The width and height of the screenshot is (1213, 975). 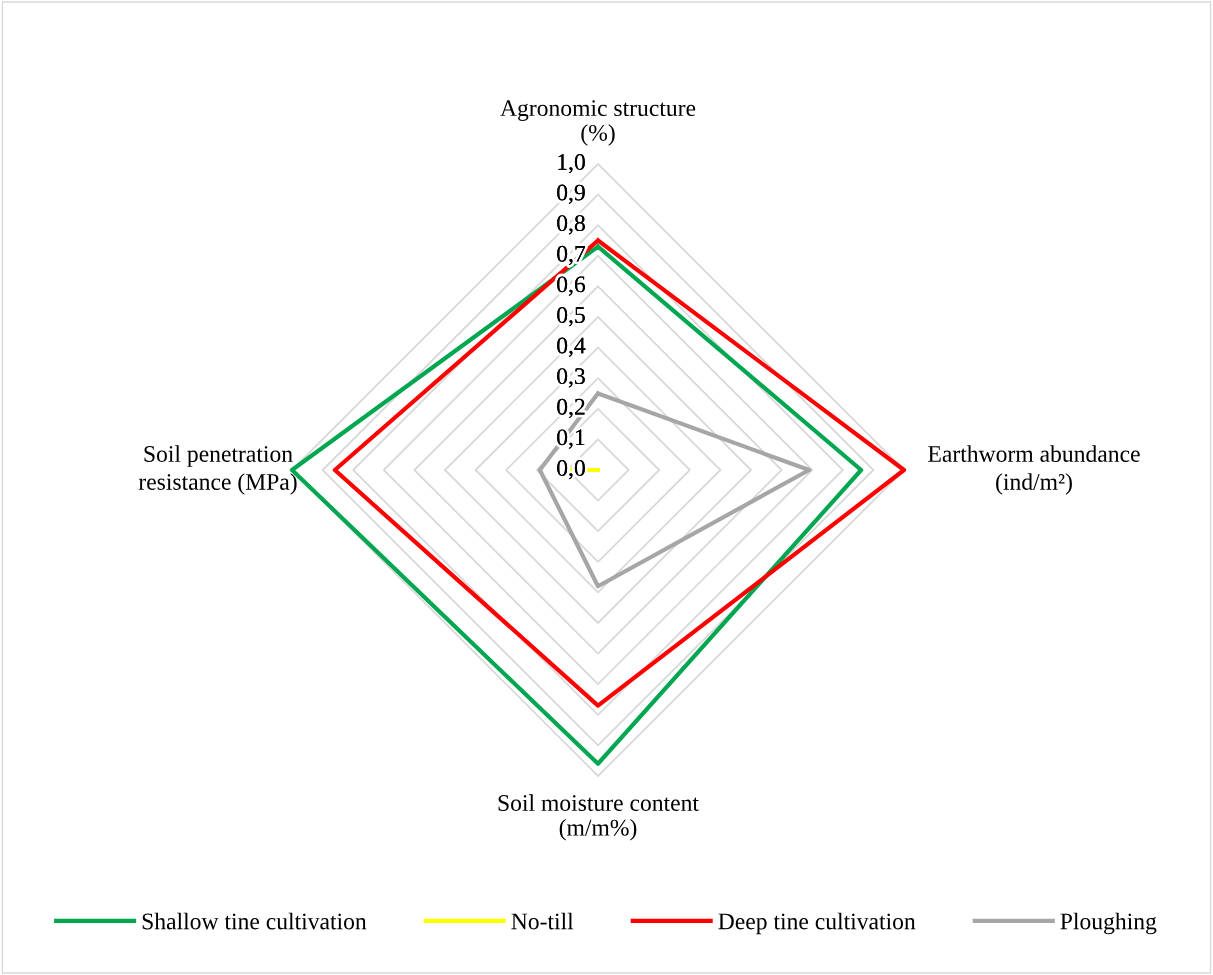 I want to click on spoke-label: Agronomic structure (%), so click(x=598, y=123).